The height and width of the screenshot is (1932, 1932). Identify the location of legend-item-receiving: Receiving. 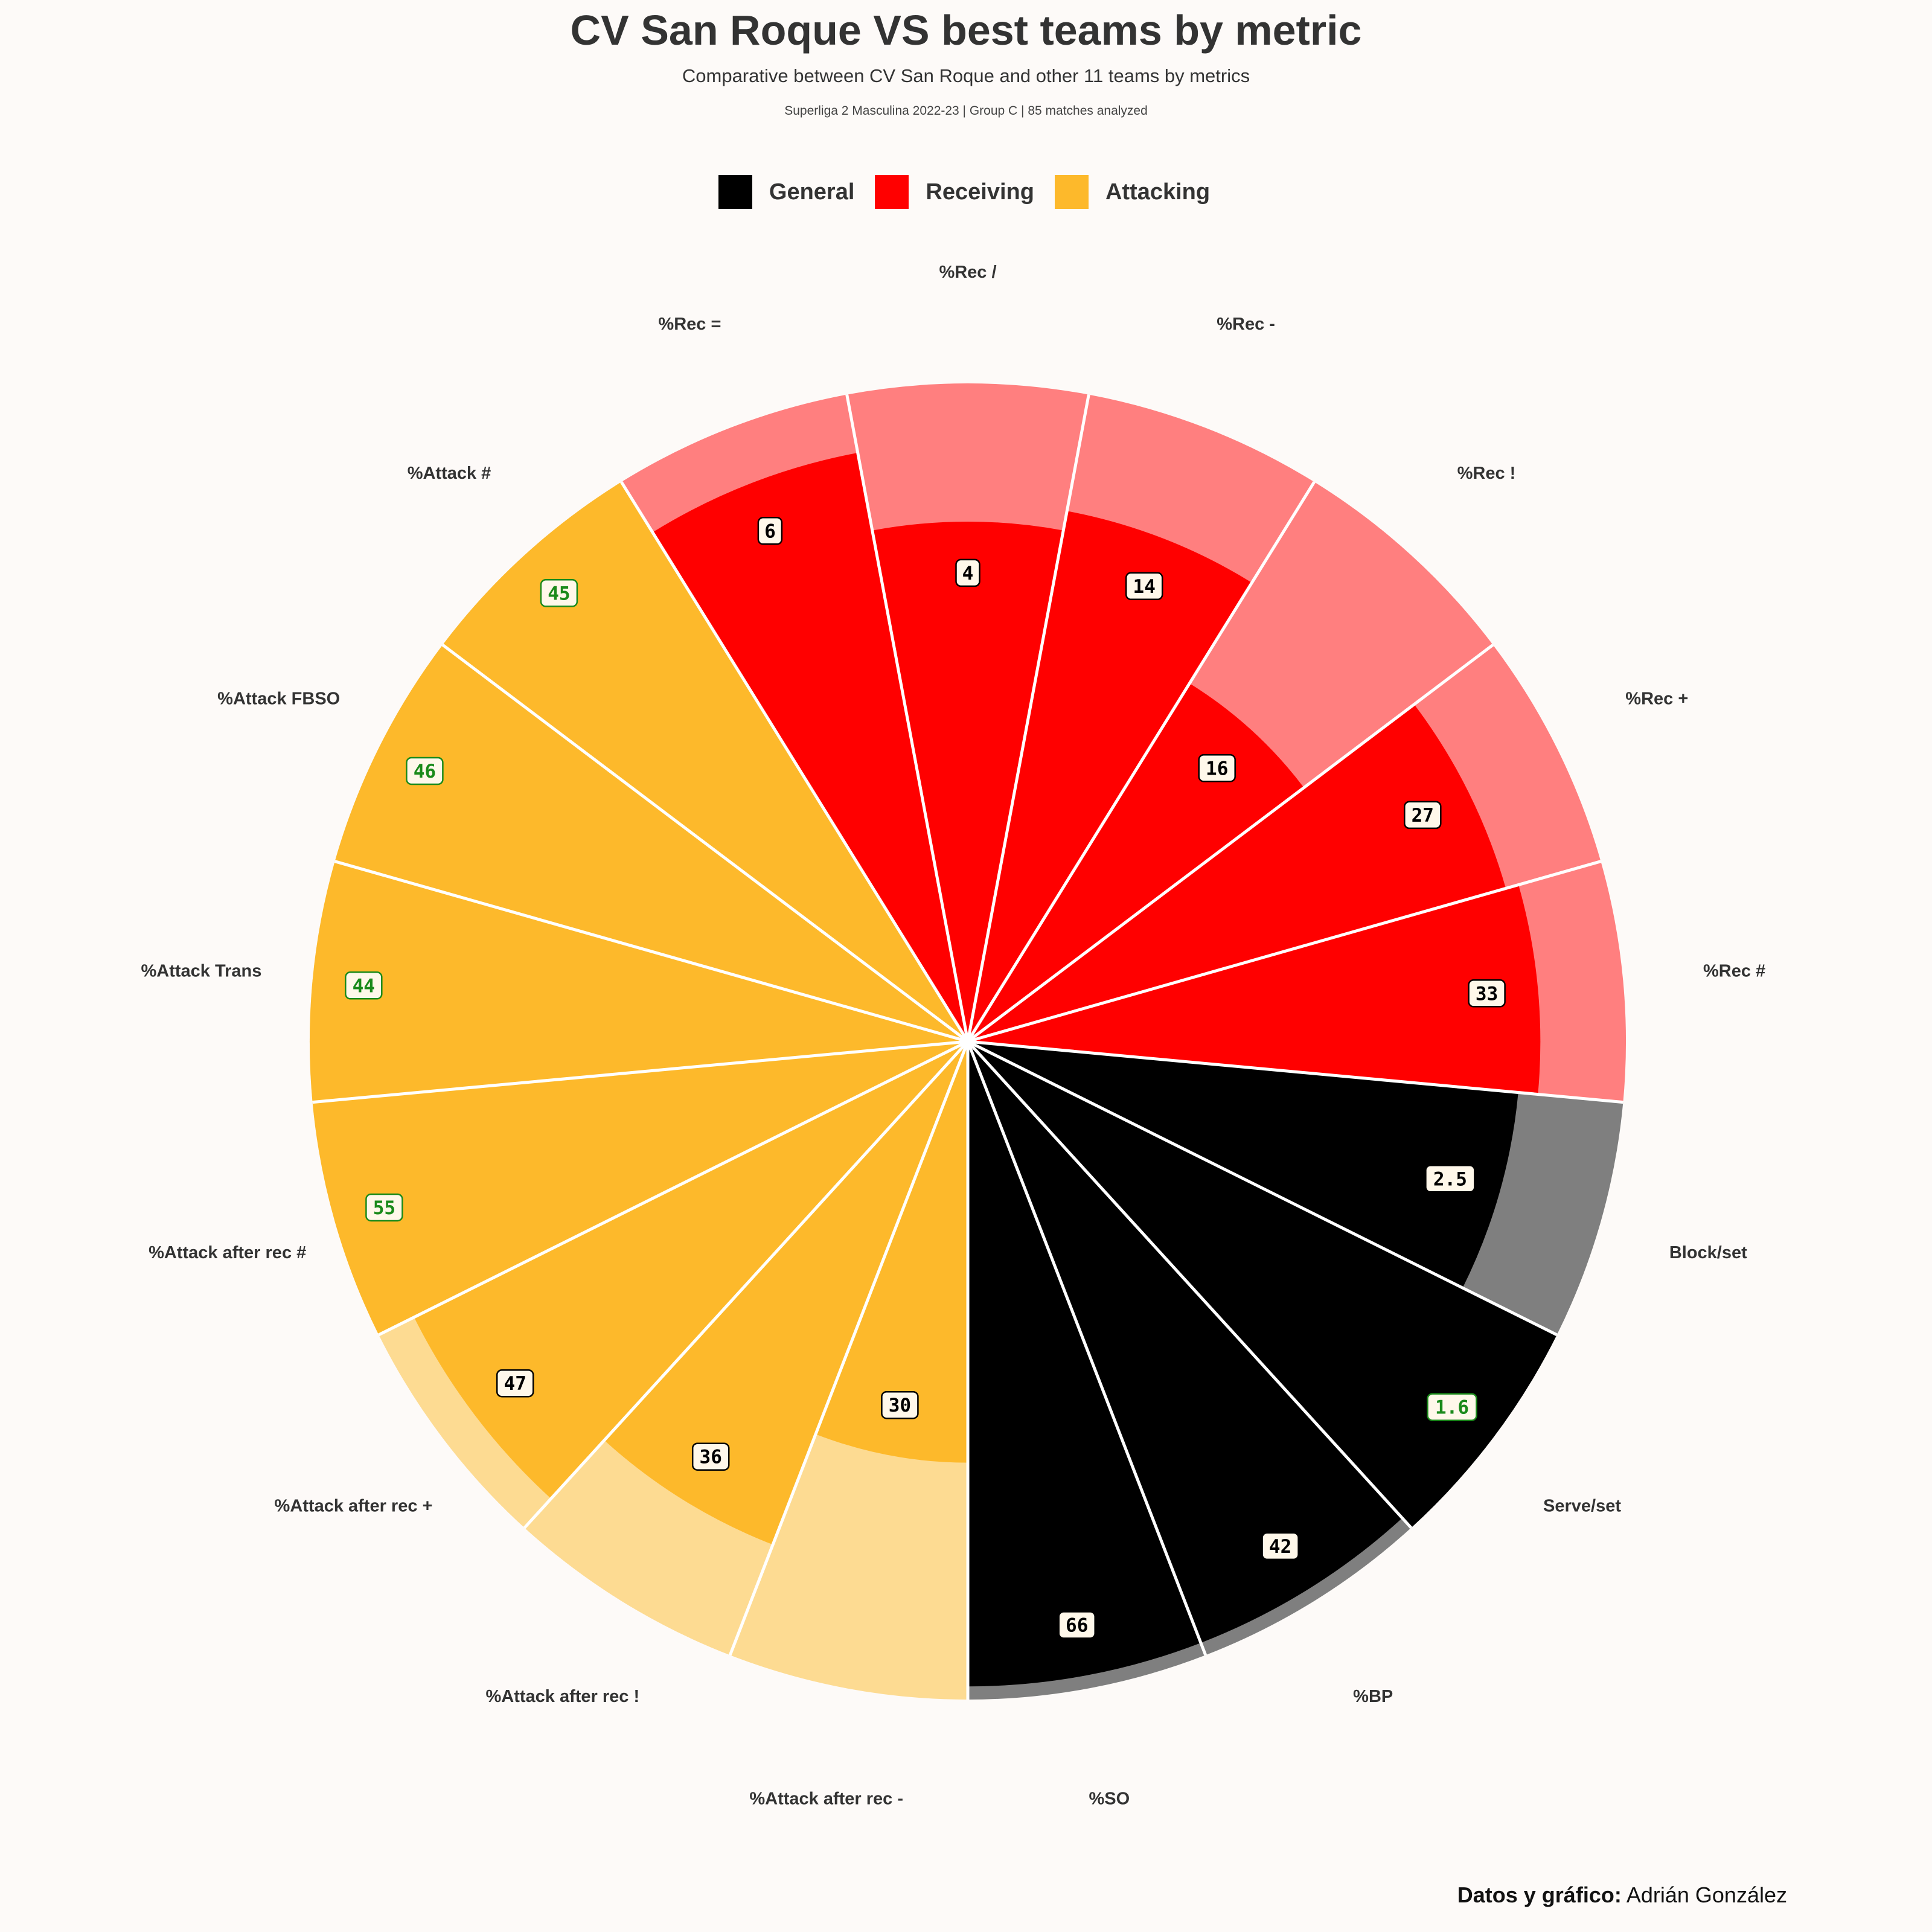
(957, 192).